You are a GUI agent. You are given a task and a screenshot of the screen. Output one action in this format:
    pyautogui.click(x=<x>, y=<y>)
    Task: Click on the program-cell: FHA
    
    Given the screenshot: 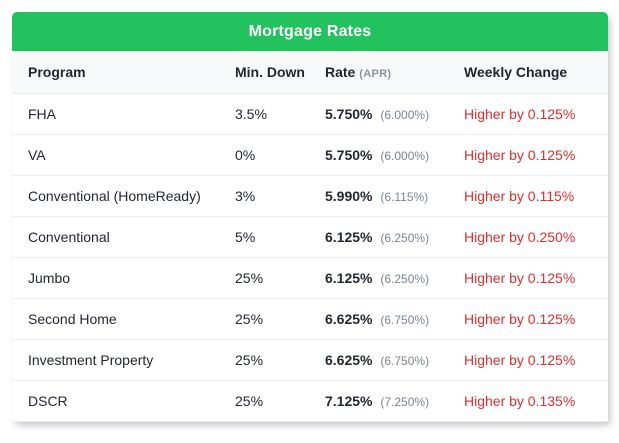 What is the action you would take?
    pyautogui.click(x=115, y=114)
    